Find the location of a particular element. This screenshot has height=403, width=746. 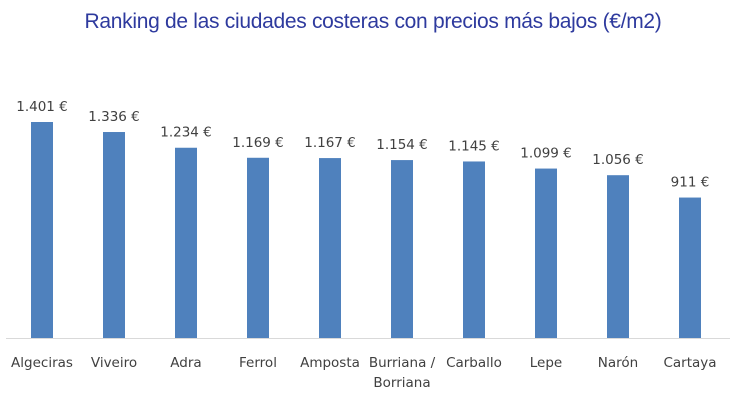

category-label-line: Cartaya is located at coordinates (689, 363).